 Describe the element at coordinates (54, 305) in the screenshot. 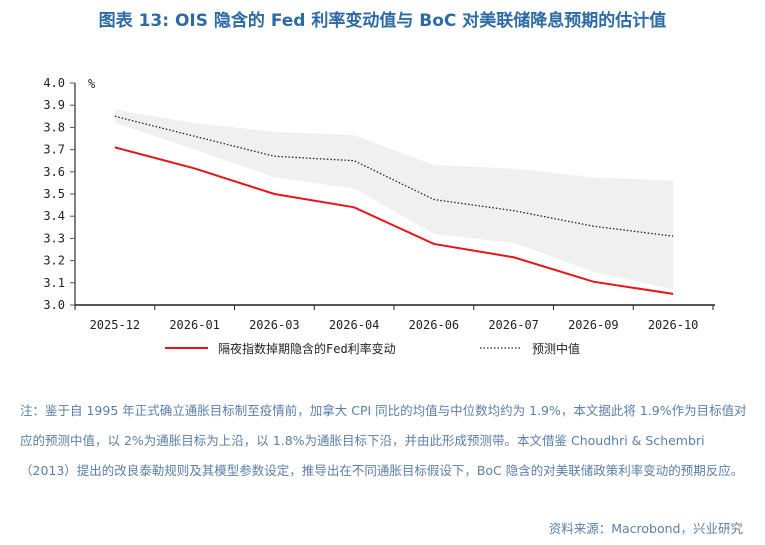

I see `y-tick-label: 3.0` at that location.